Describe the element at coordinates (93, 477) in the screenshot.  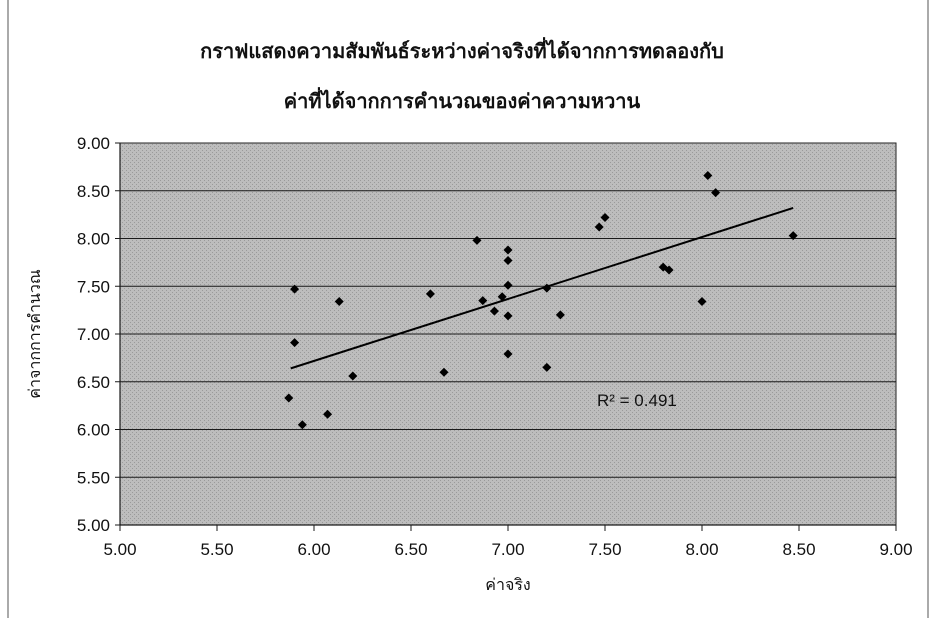
I see `y-tick-label: 5.50` at that location.